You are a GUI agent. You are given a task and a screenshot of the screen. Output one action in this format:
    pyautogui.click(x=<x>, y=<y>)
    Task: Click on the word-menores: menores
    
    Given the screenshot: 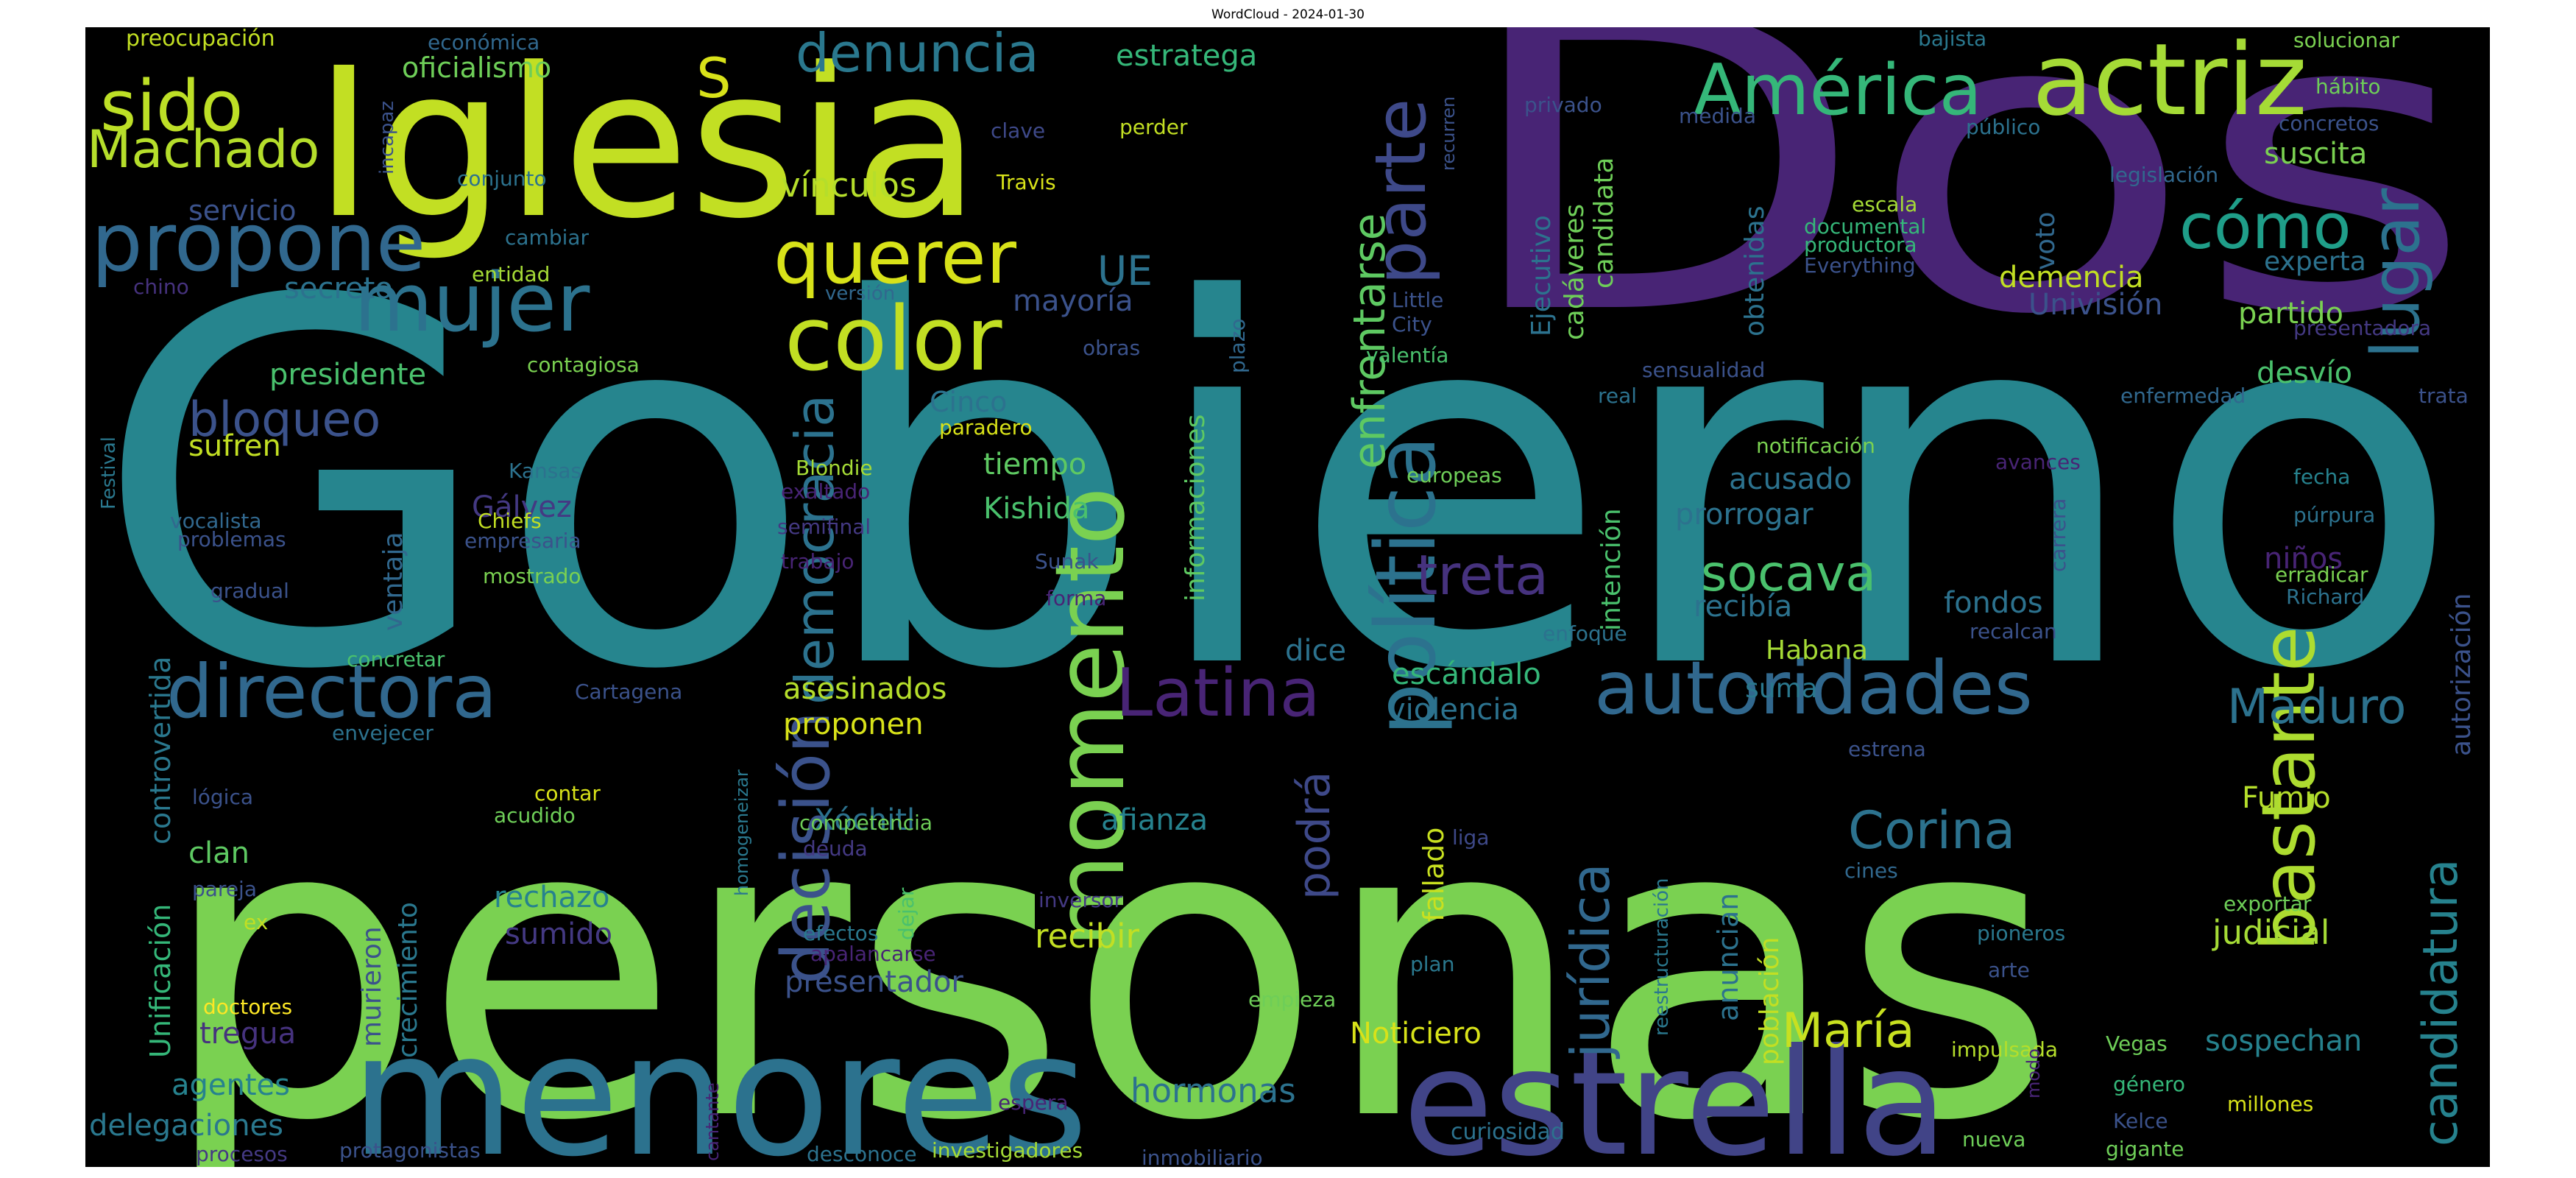 What is the action you would take?
    pyautogui.click(x=719, y=1082)
    